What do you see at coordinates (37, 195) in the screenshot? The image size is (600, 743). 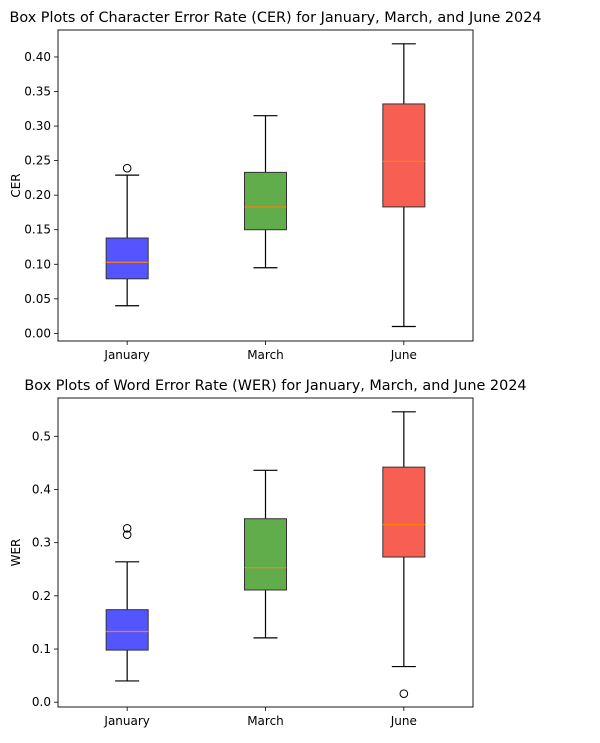 I see `y-tick-label: 0.20` at bounding box center [37, 195].